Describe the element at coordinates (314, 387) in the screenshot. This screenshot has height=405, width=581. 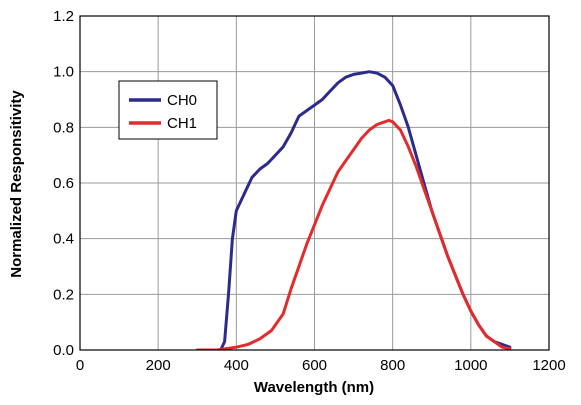
I see `x-axis-title: Wavelength (nm)` at that location.